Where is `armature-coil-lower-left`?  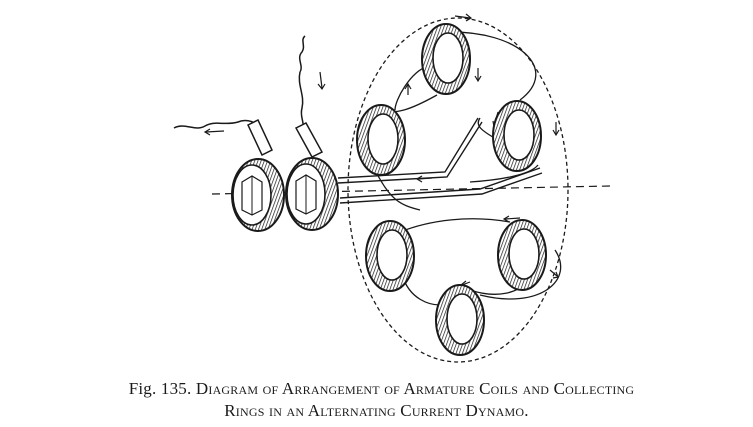 armature-coil-lower-left is located at coordinates (390, 256).